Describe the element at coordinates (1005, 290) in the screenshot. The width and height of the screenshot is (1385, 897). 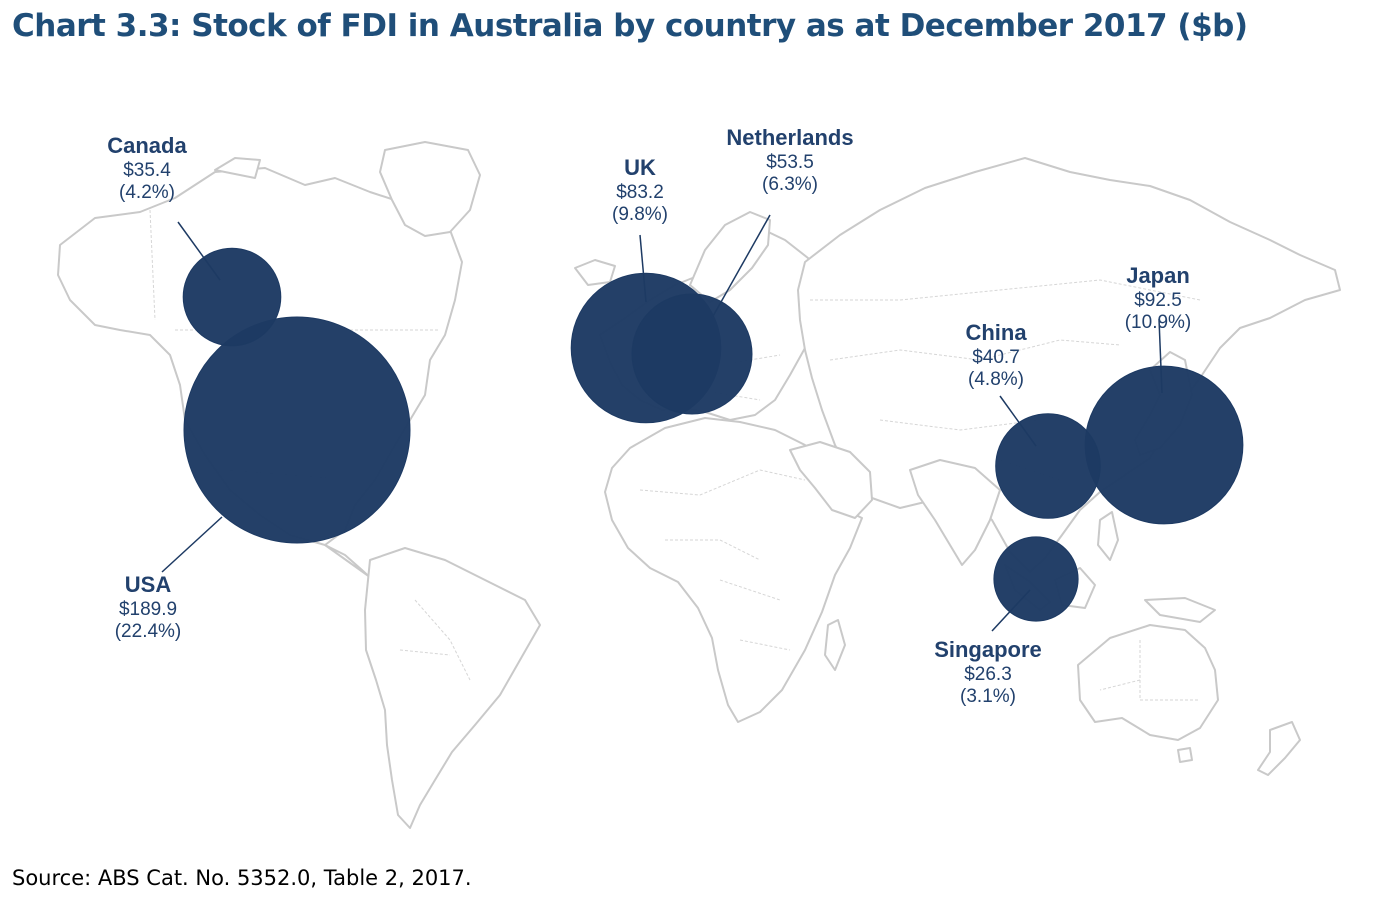
I see `border-russia` at that location.